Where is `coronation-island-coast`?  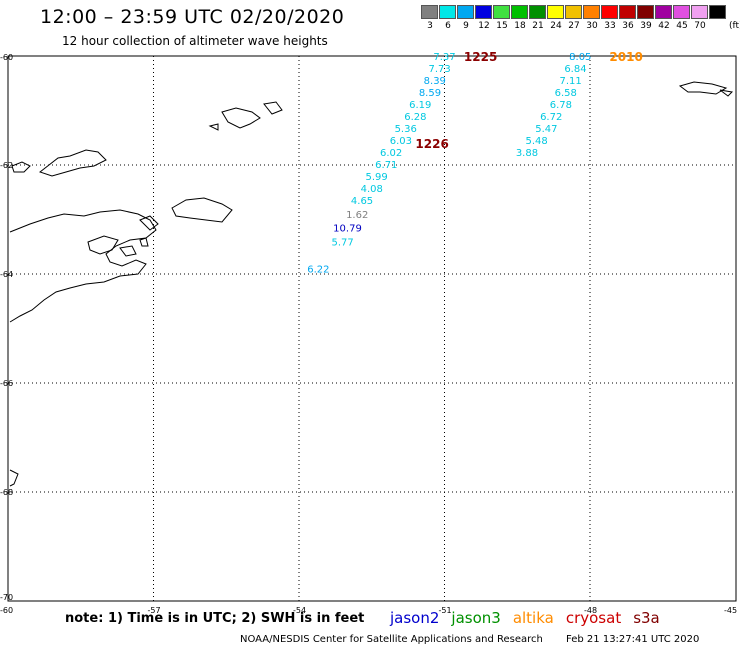 coronation-island-coast is located at coordinates (726, 93).